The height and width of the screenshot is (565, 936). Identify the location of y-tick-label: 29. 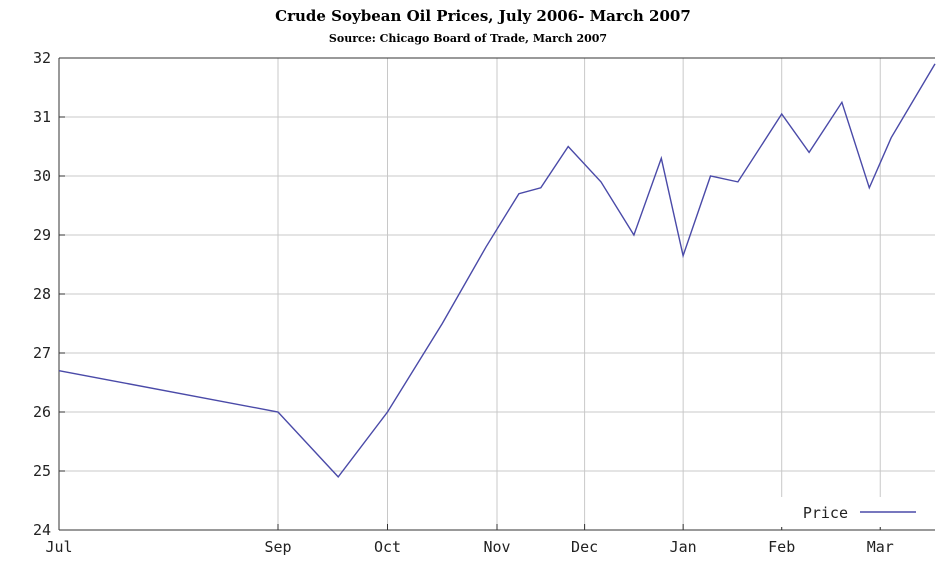
(42, 235).